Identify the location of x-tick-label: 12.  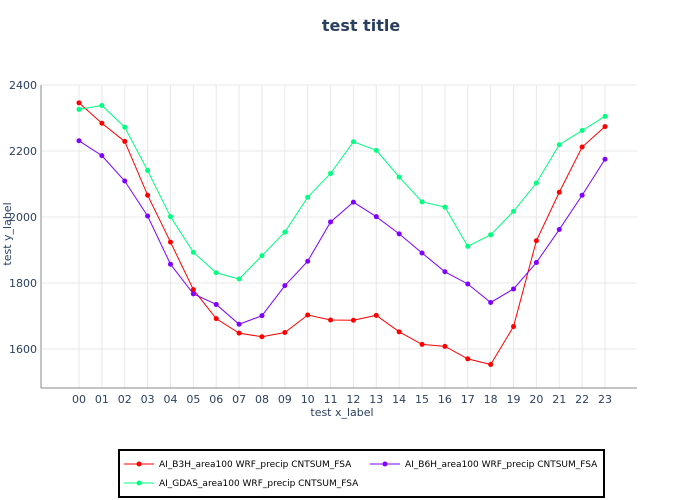
(353, 399).